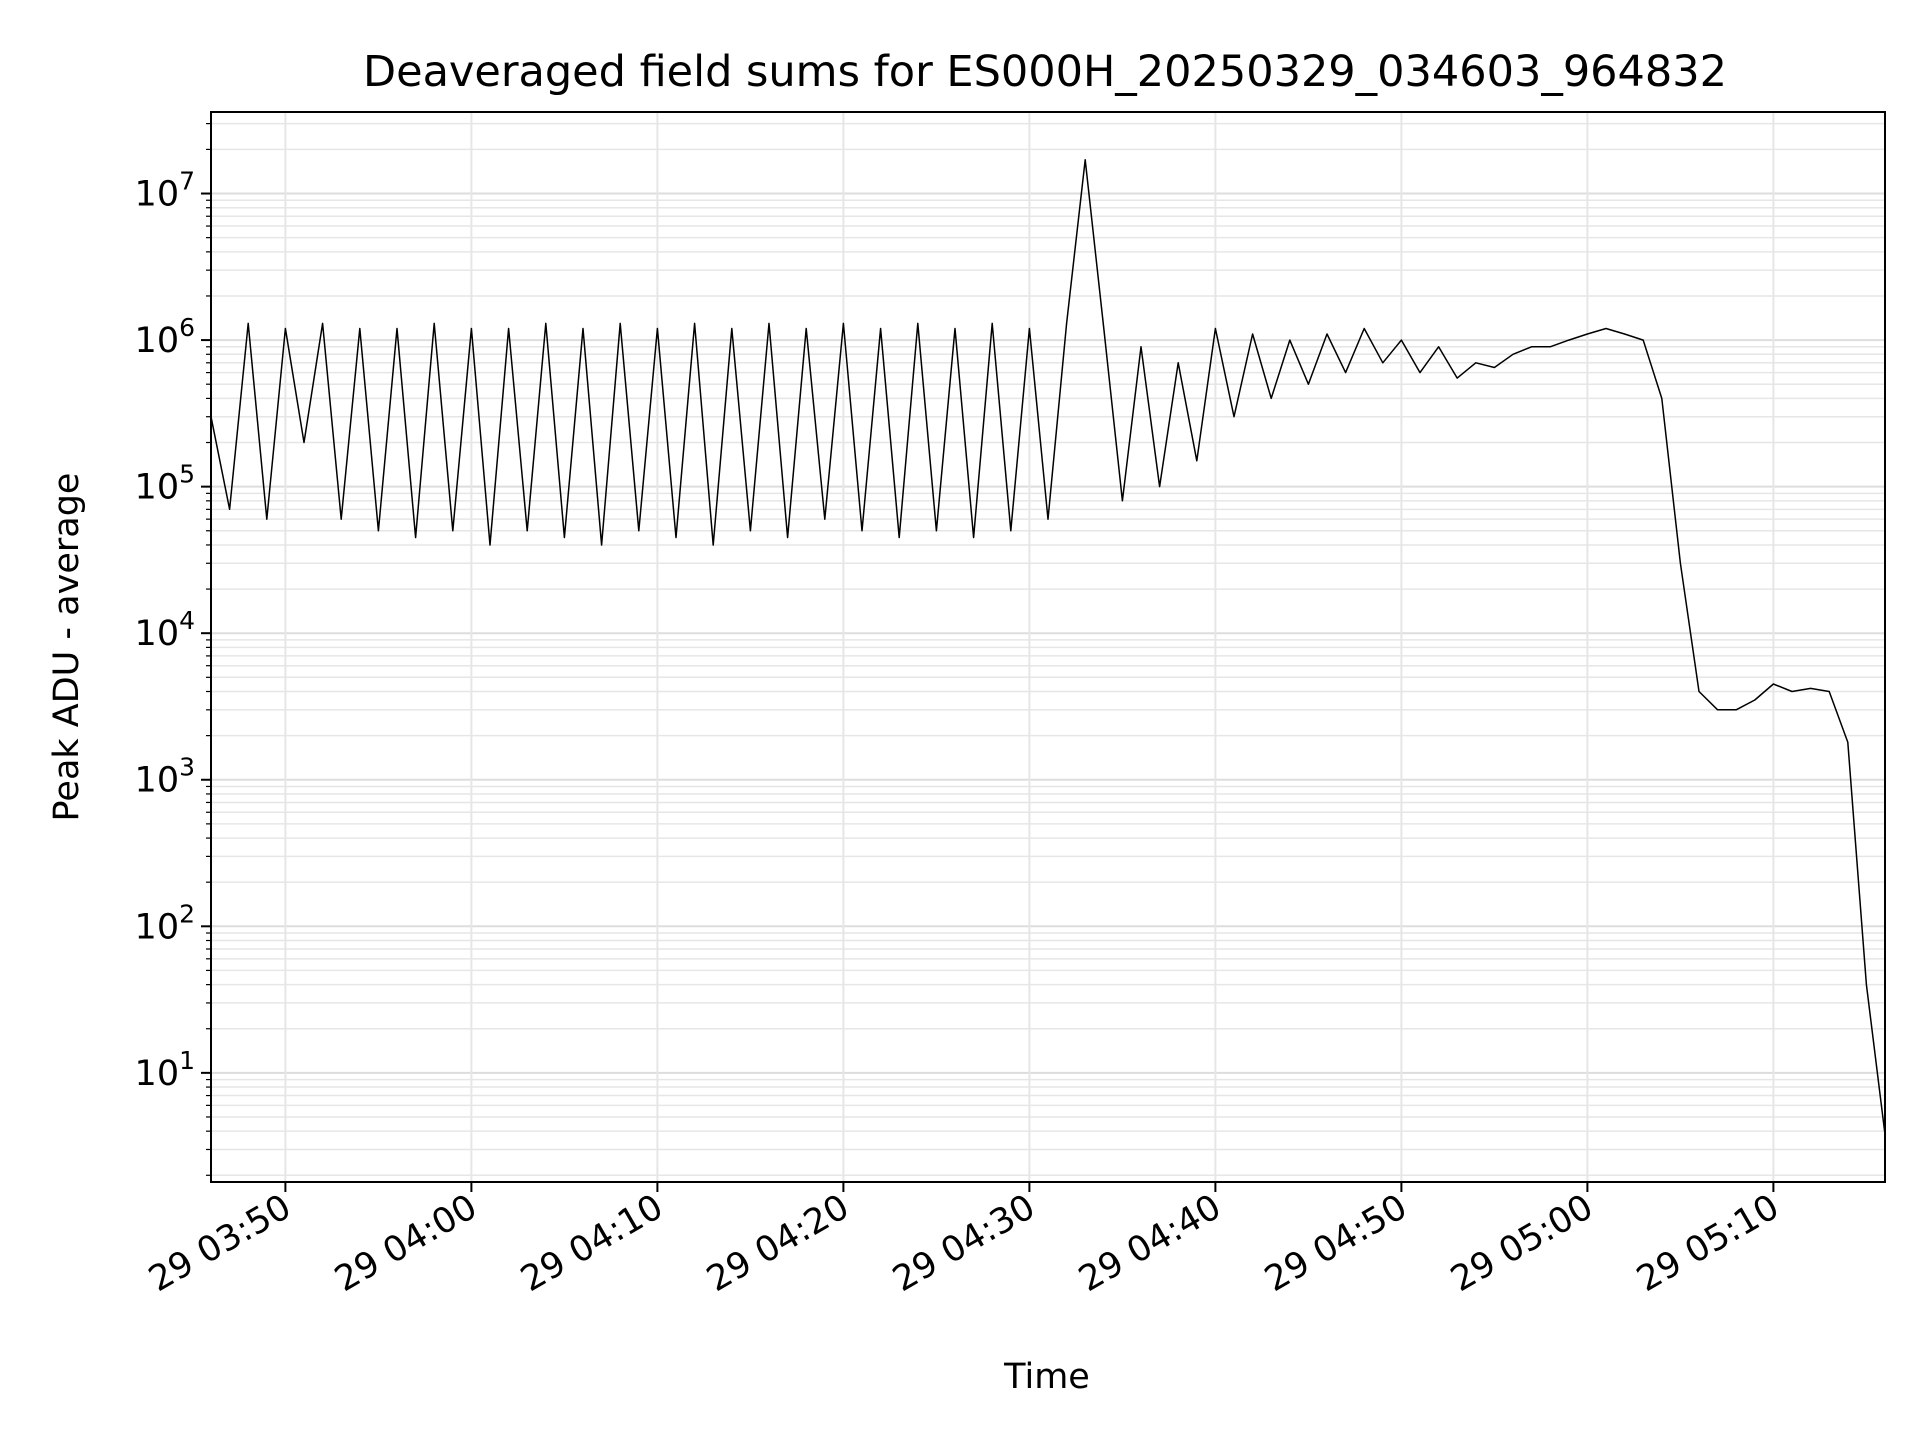 This screenshot has width=1920, height=1440. Describe the element at coordinates (165, 923) in the screenshot. I see `y-tick-label: 10²` at that location.